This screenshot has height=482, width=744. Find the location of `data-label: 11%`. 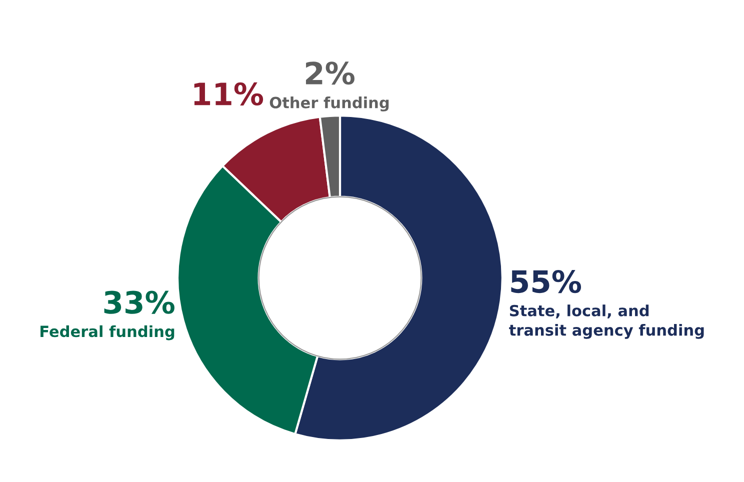

data-label: 11% is located at coordinates (229, 94).